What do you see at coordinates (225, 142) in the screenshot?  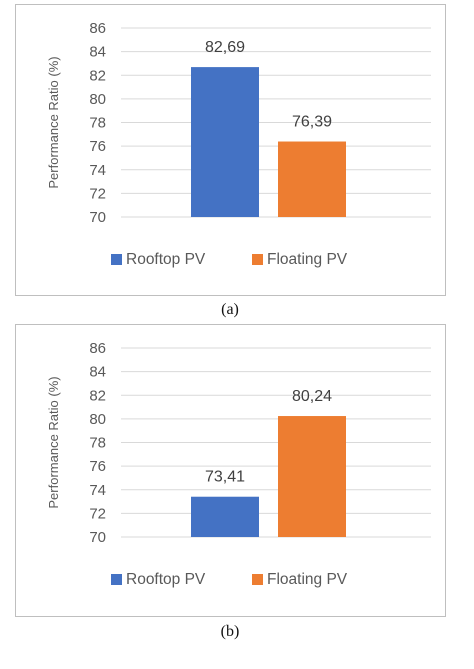 I see `chart-a-bar-rooftop-pv` at bounding box center [225, 142].